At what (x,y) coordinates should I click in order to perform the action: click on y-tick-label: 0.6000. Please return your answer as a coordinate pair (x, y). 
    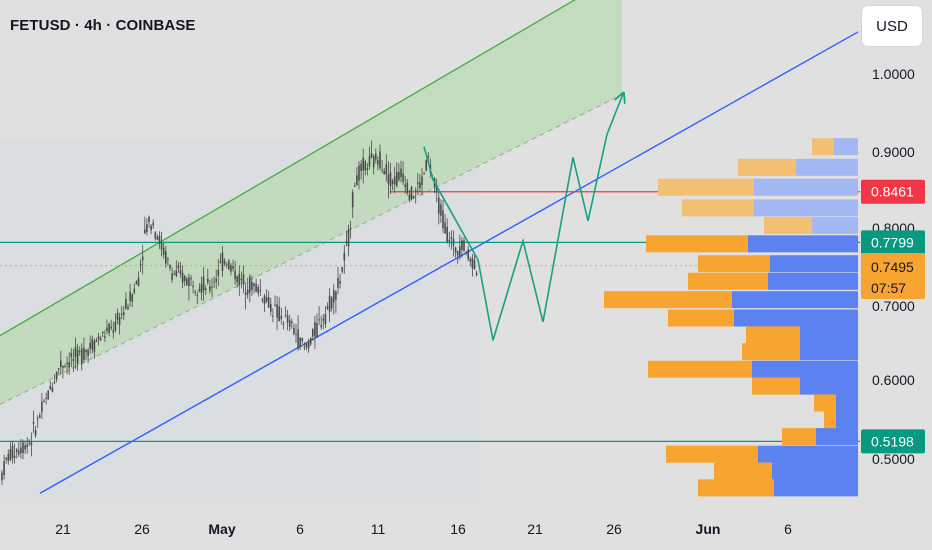
    Looking at the image, I should click on (893, 380).